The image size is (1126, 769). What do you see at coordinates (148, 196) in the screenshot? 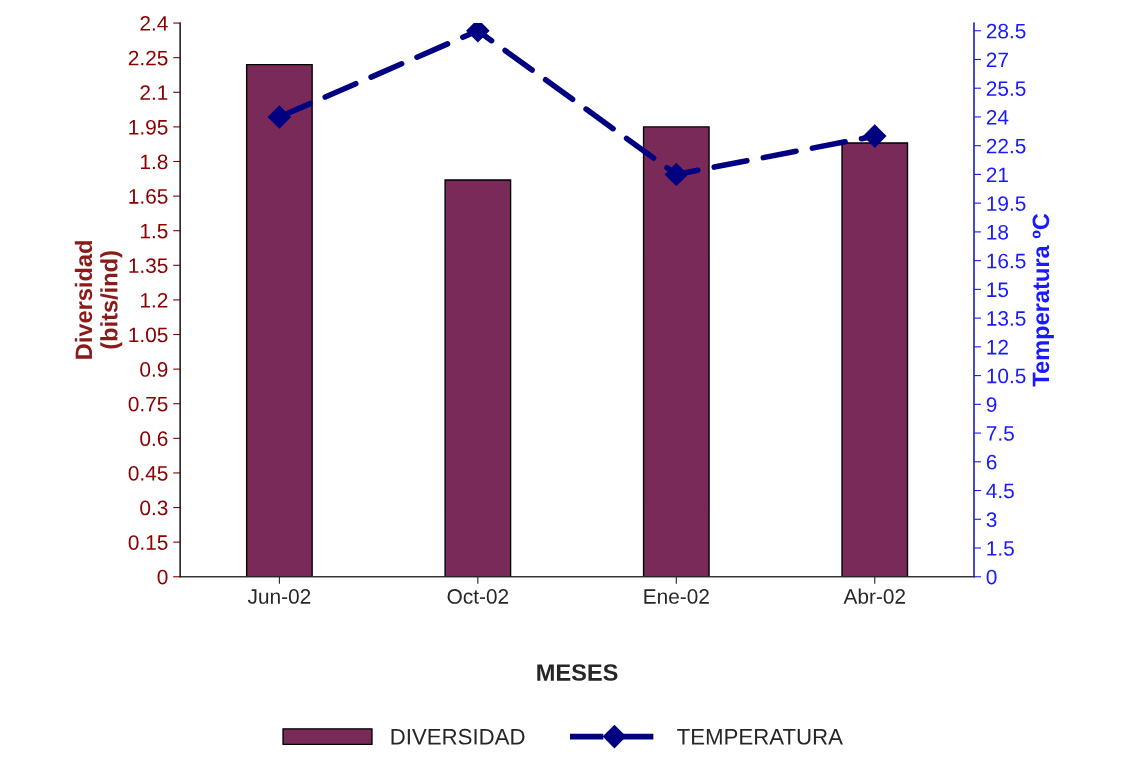
I see `y-tick-label: 1.65` at bounding box center [148, 196].